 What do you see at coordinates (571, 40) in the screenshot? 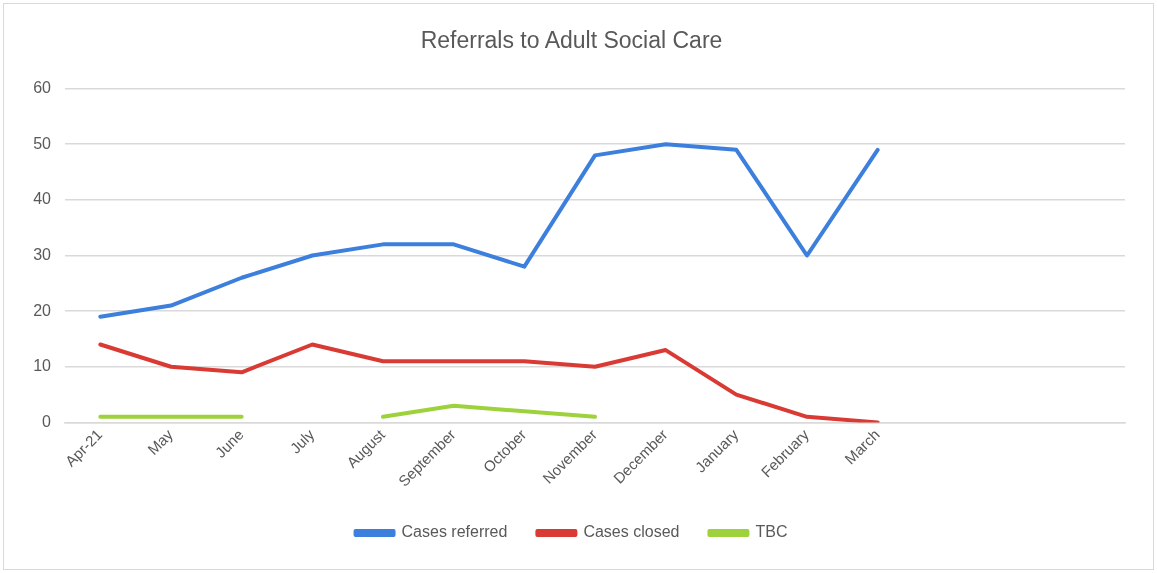
I see `chart-title: Referrals to Adult Social Care` at bounding box center [571, 40].